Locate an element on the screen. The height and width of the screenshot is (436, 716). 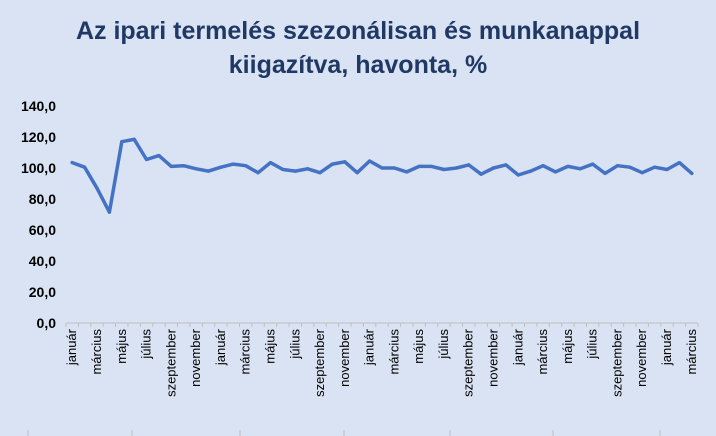
y-tick-label: 20,0 is located at coordinates (42, 292).